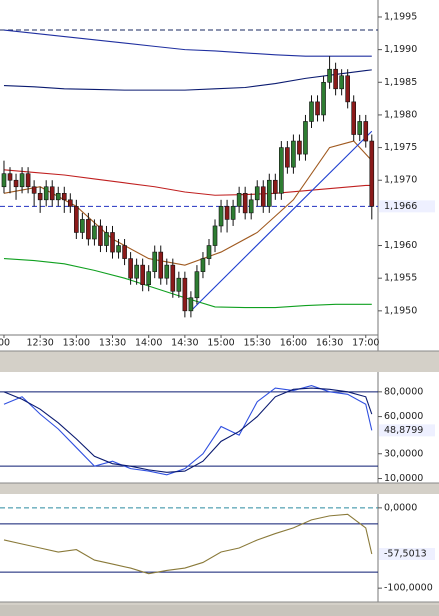  Describe the element at coordinates (400, 245) in the screenshot. I see `y-tick-label: 1,1960` at that location.